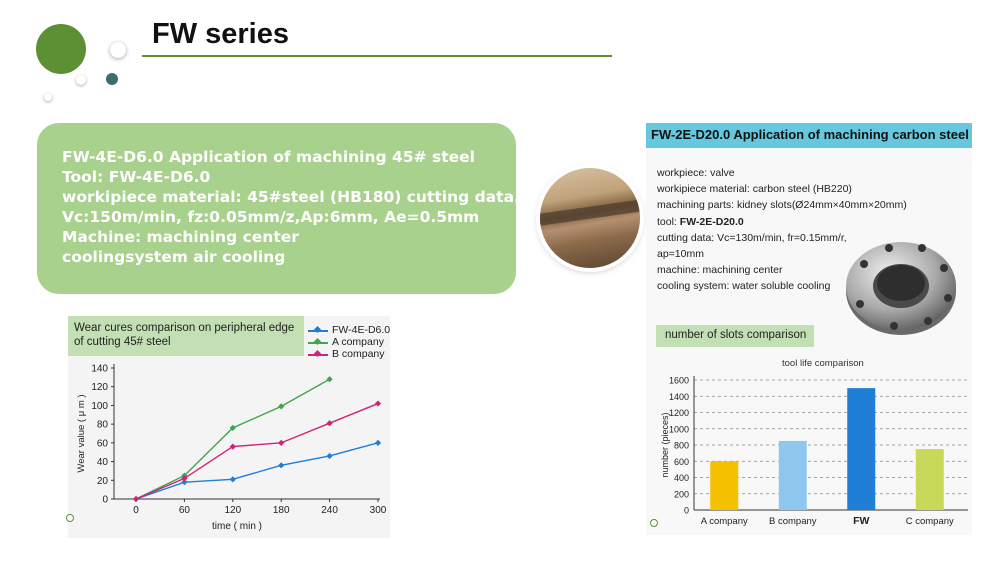  I want to click on tool-life-chart-title: tool life comparison, so click(823, 363).